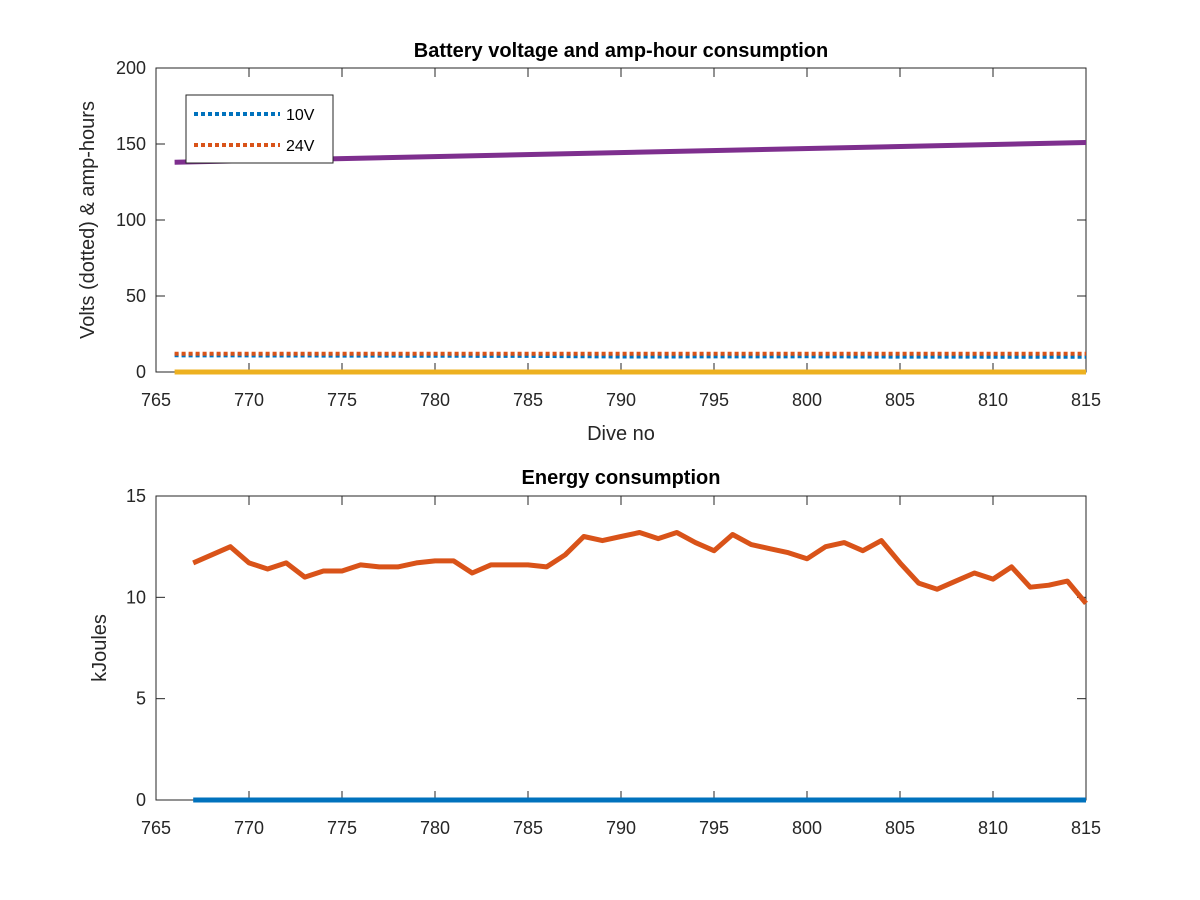  I want to click on energy-chart-x-tick-label: 780, so click(435, 828).